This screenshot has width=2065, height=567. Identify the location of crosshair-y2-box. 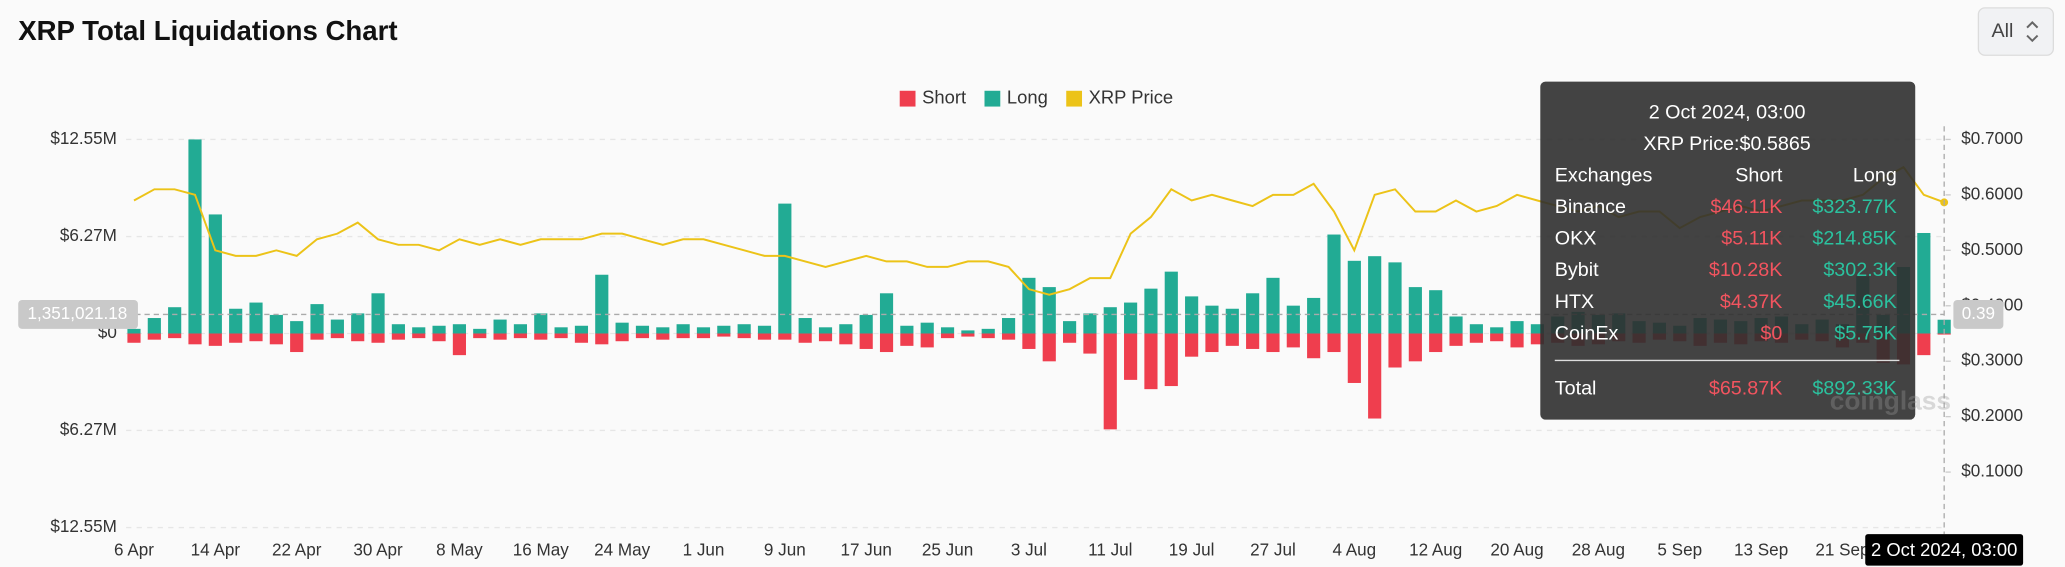
(1978, 314).